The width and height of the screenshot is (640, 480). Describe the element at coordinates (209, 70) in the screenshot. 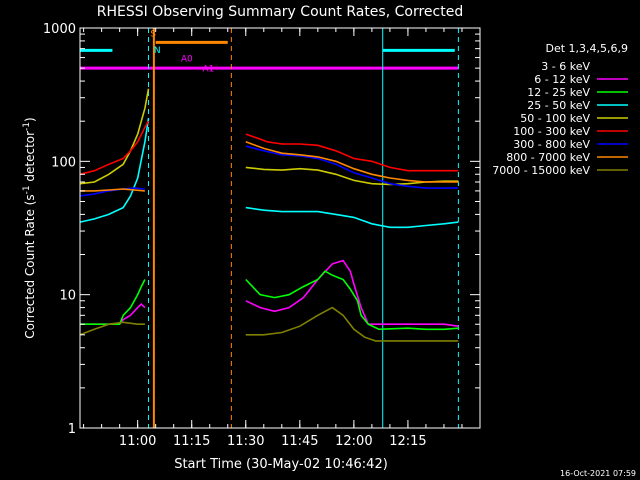

I see `annotation-3: A1` at that location.